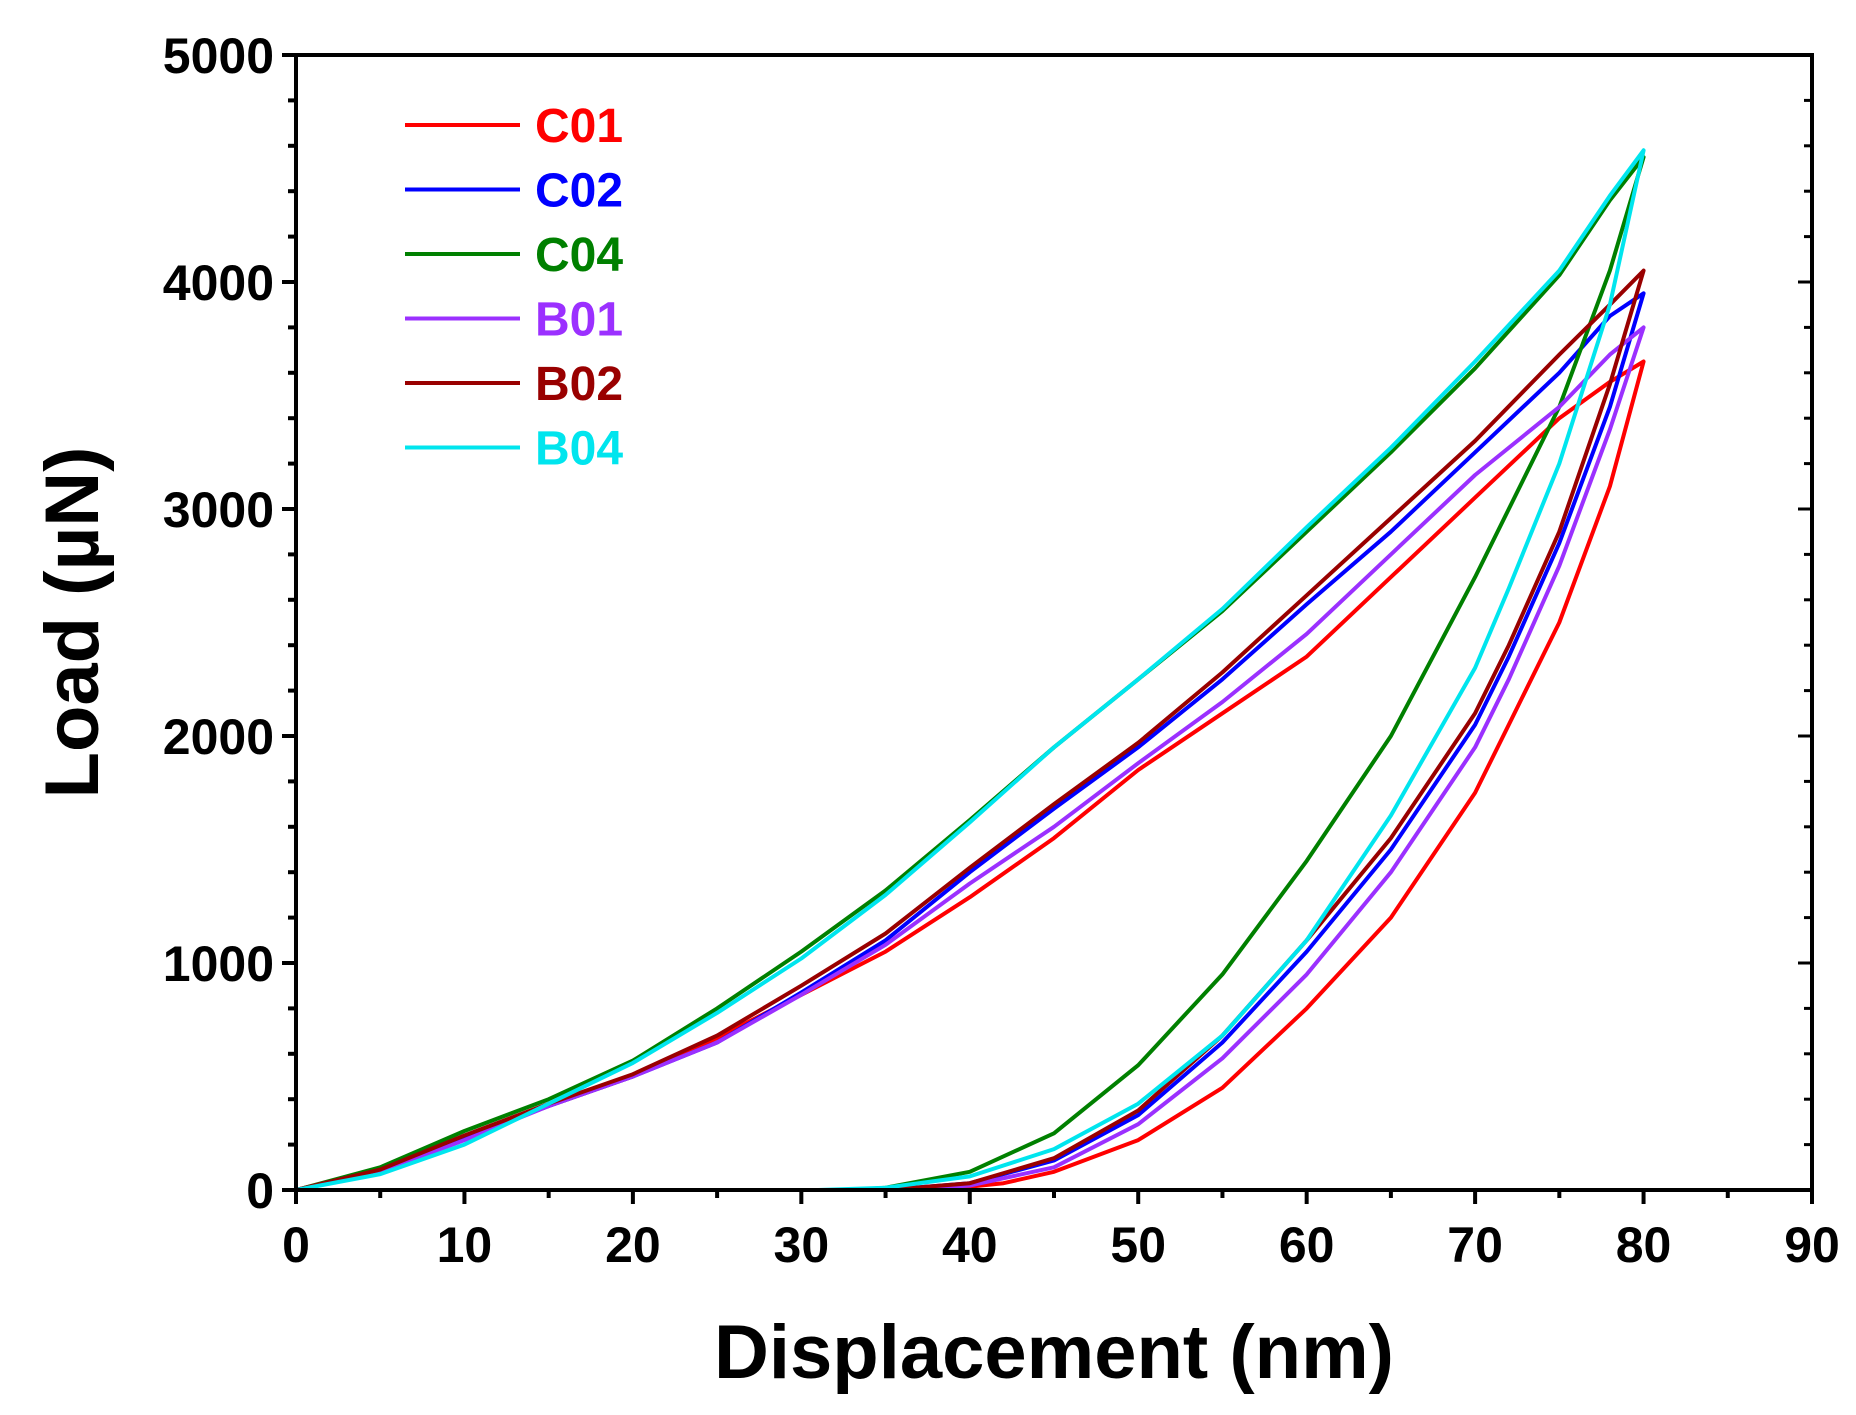 This screenshot has width=1856, height=1415. What do you see at coordinates (579, 384) in the screenshot?
I see `legend-label-b02: B02` at bounding box center [579, 384].